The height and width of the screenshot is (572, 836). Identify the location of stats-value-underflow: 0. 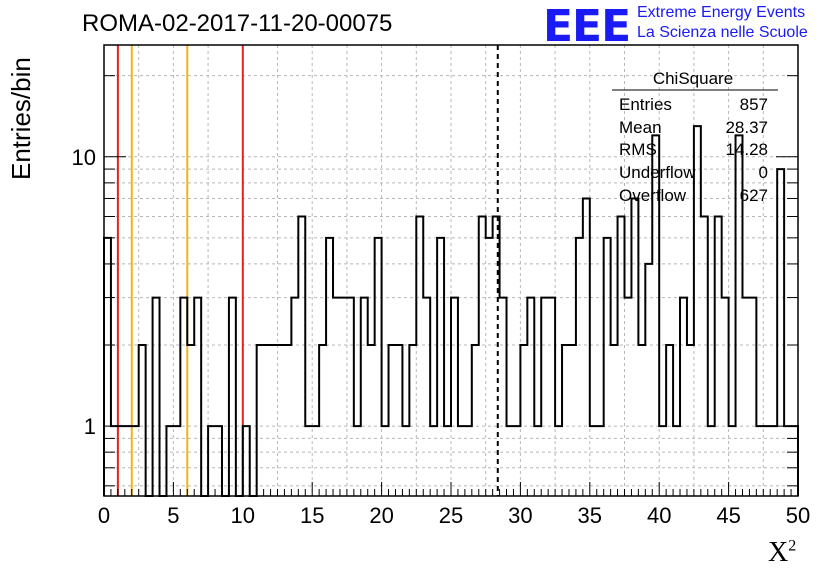
(763, 172).